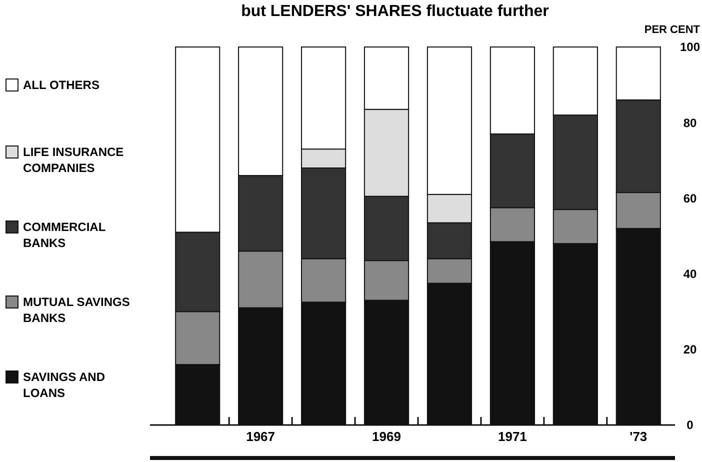  Describe the element at coordinates (639, 436) in the screenshot. I see `x-tick-label: '73` at that location.